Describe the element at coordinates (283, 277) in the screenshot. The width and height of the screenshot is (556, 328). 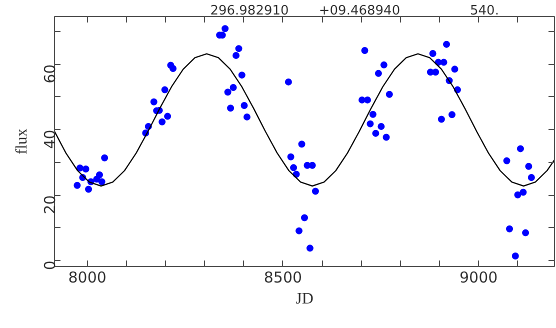
I see `x-tick-label: 8500` at that location.